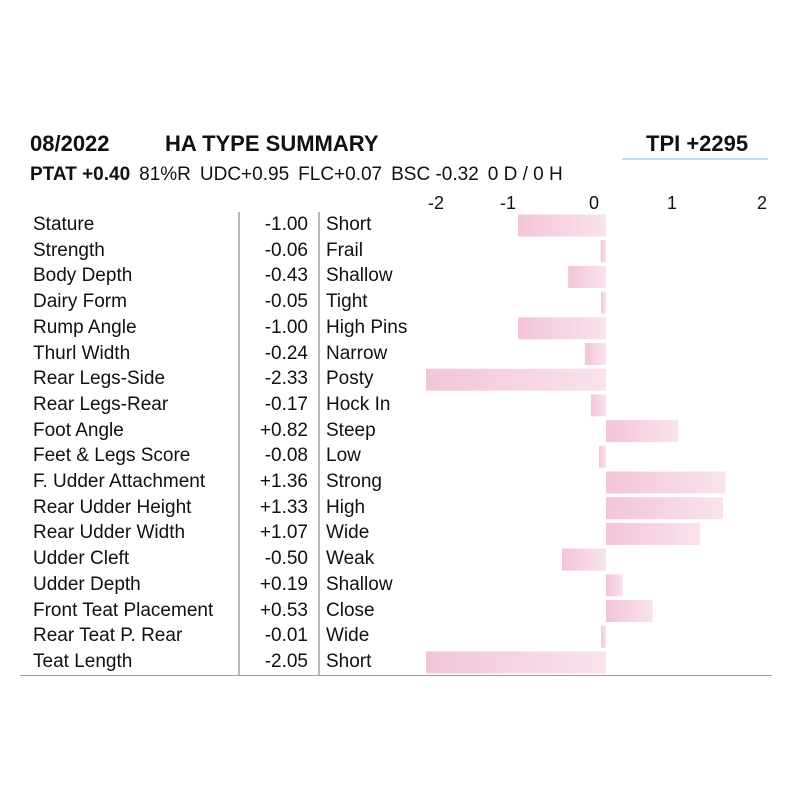 This screenshot has width=800, height=800. I want to click on x-tick-label: 2, so click(762, 203).